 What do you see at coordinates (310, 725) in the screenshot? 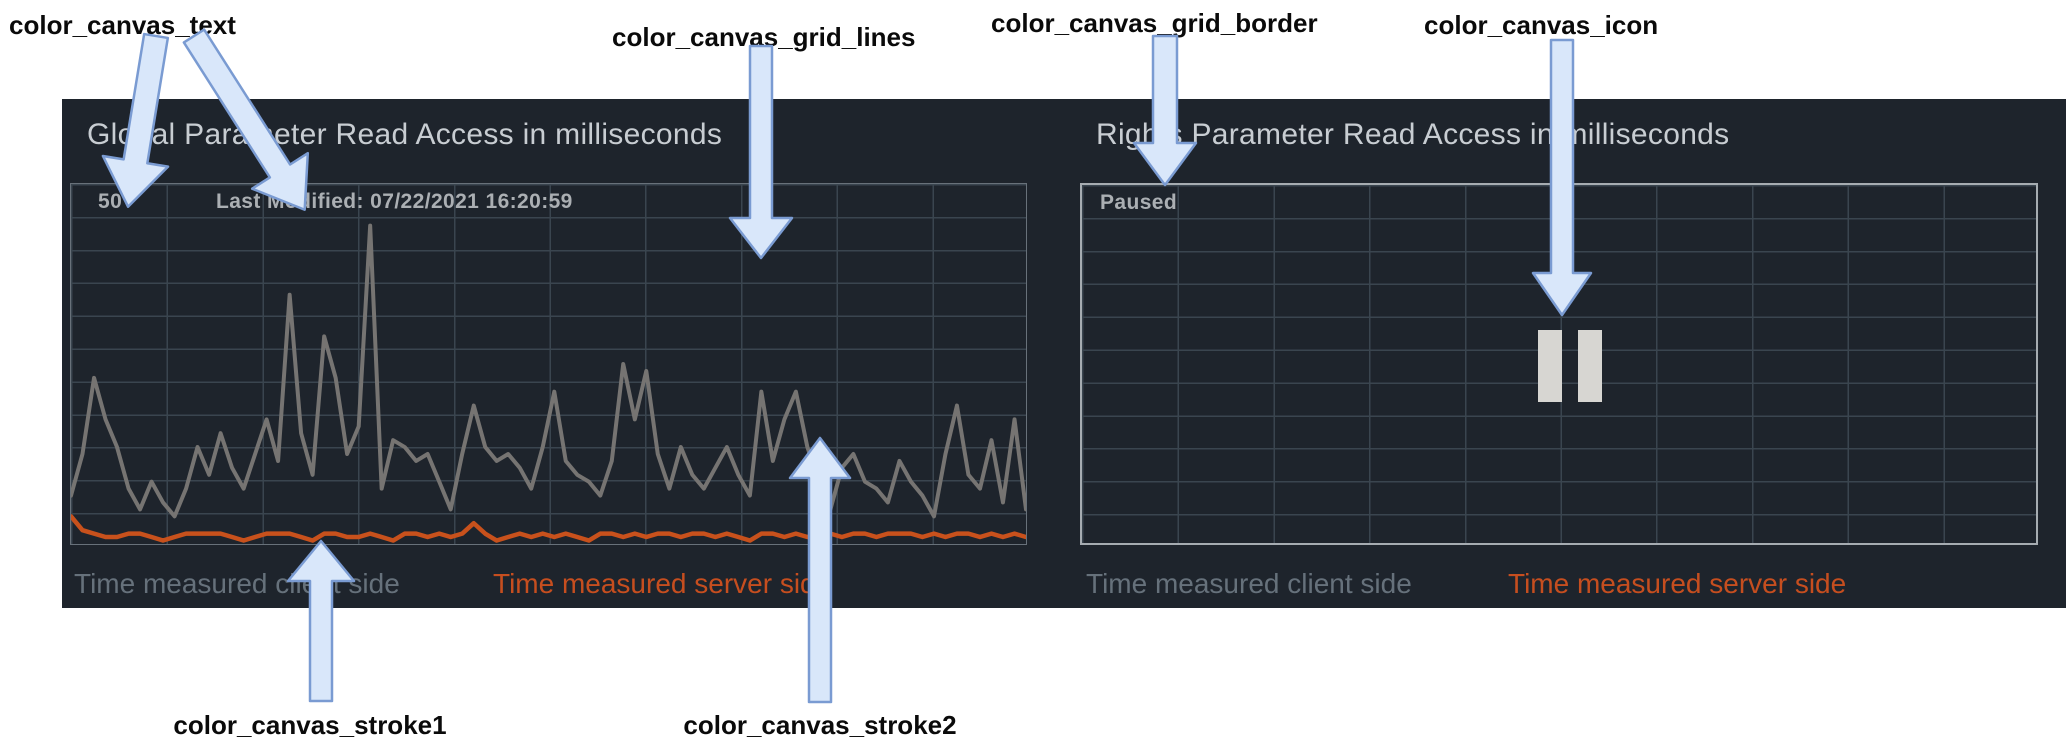
I see `annotation-label-canvas-stroke1: color_canvas_stroke1` at bounding box center [310, 725].